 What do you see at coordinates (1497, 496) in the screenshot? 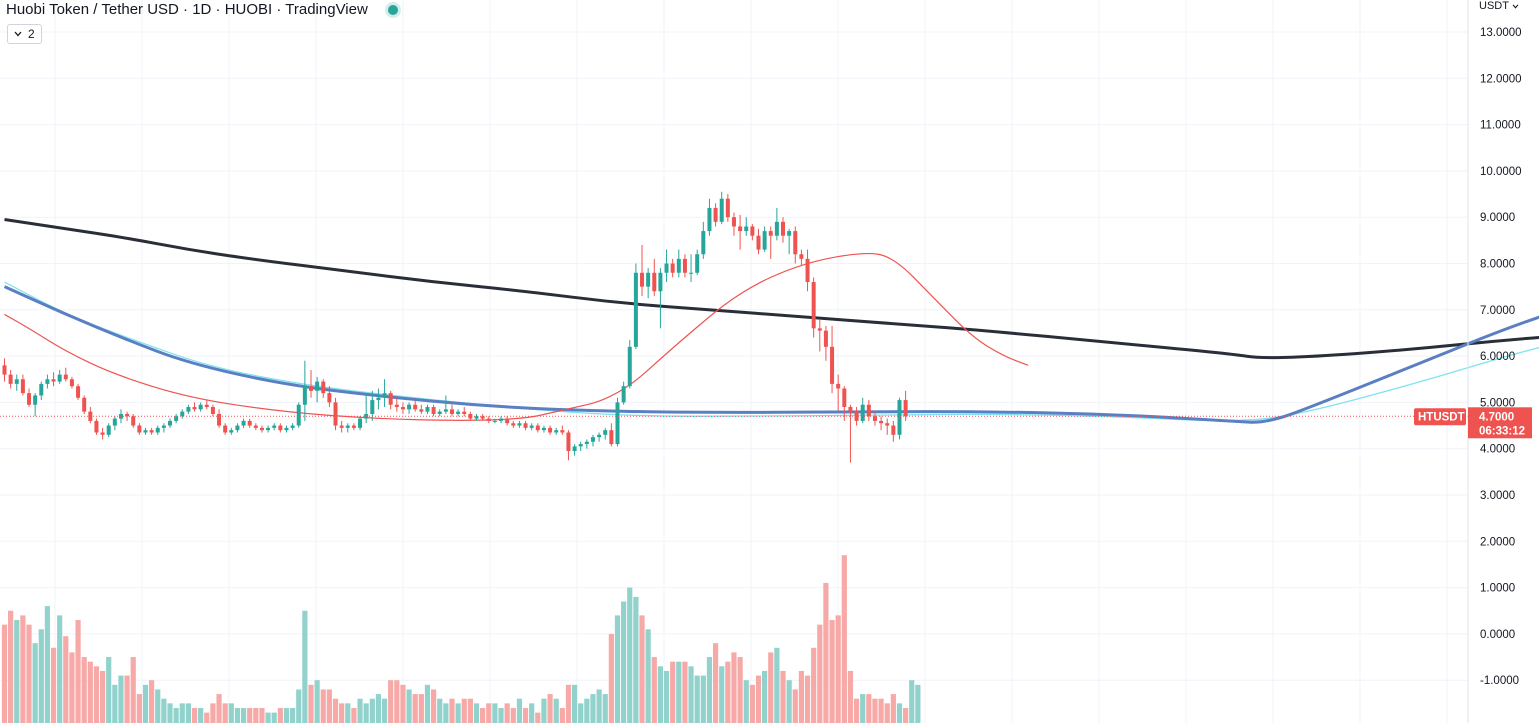
I see `y-tick-label: 3.0000` at bounding box center [1497, 496].